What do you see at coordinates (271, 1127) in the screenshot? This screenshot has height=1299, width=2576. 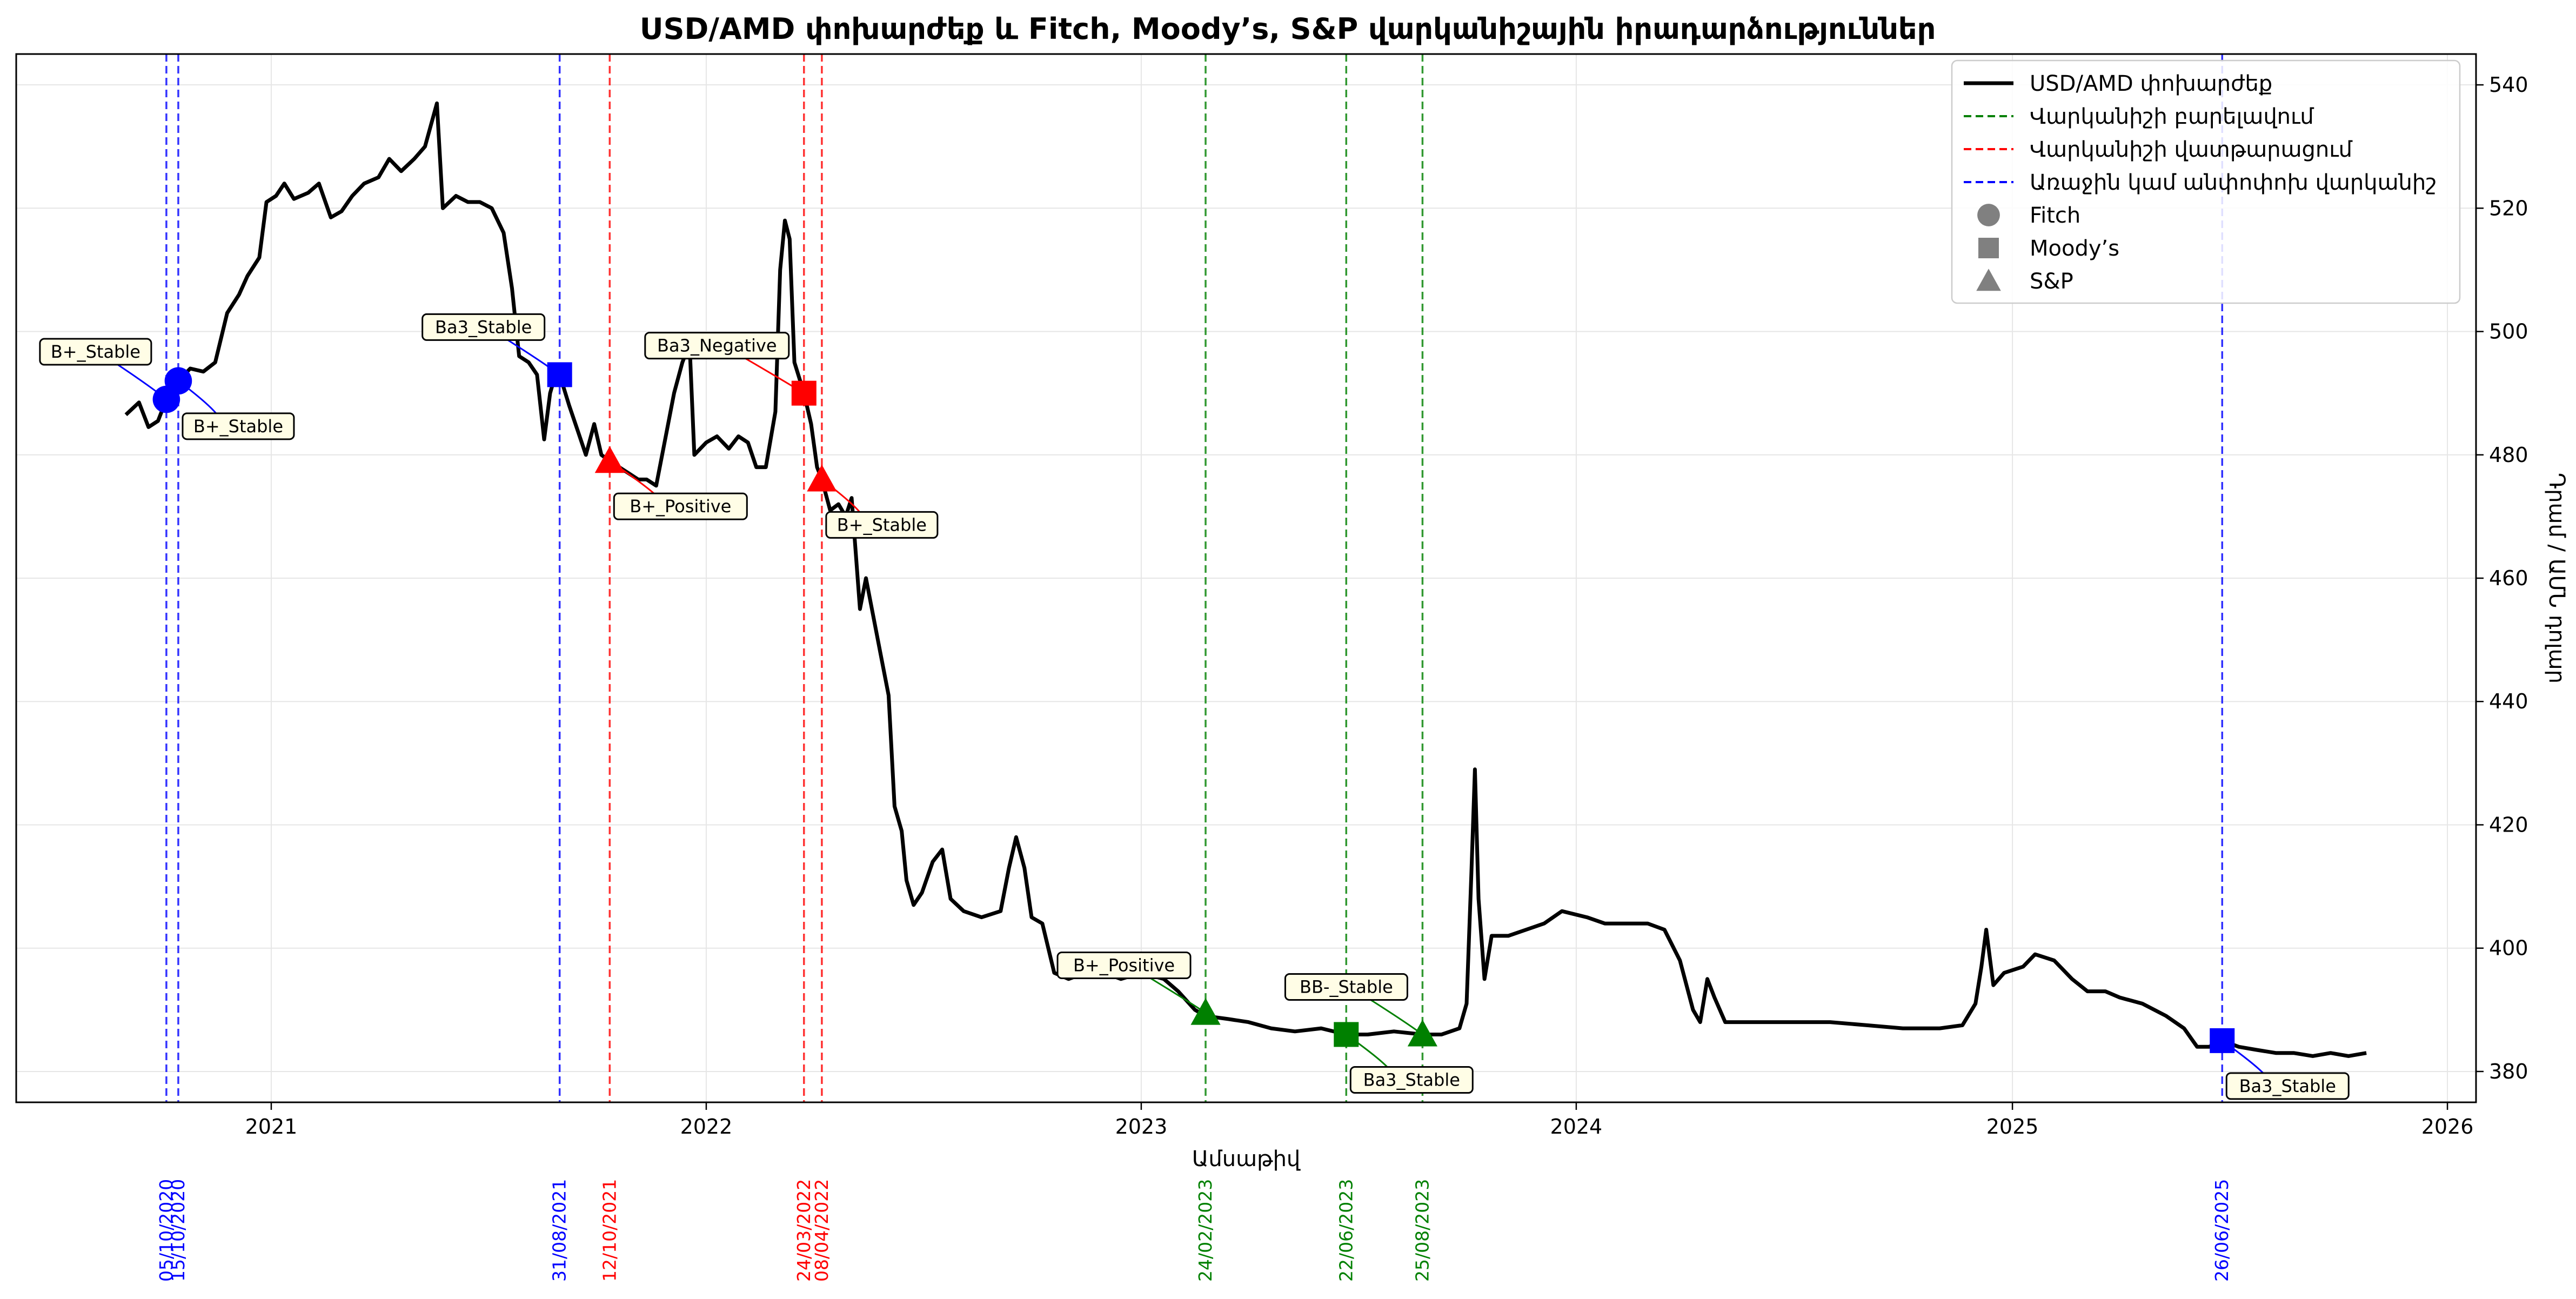 I see `x-tick-label: 2021` at bounding box center [271, 1127].